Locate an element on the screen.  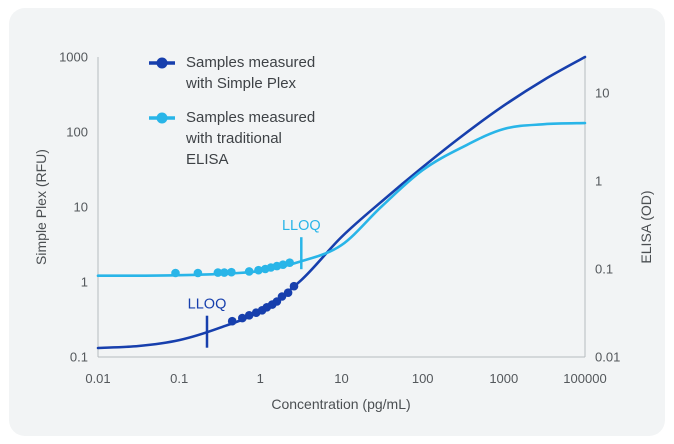
x-tick-label: 1000 is located at coordinates (503, 378).